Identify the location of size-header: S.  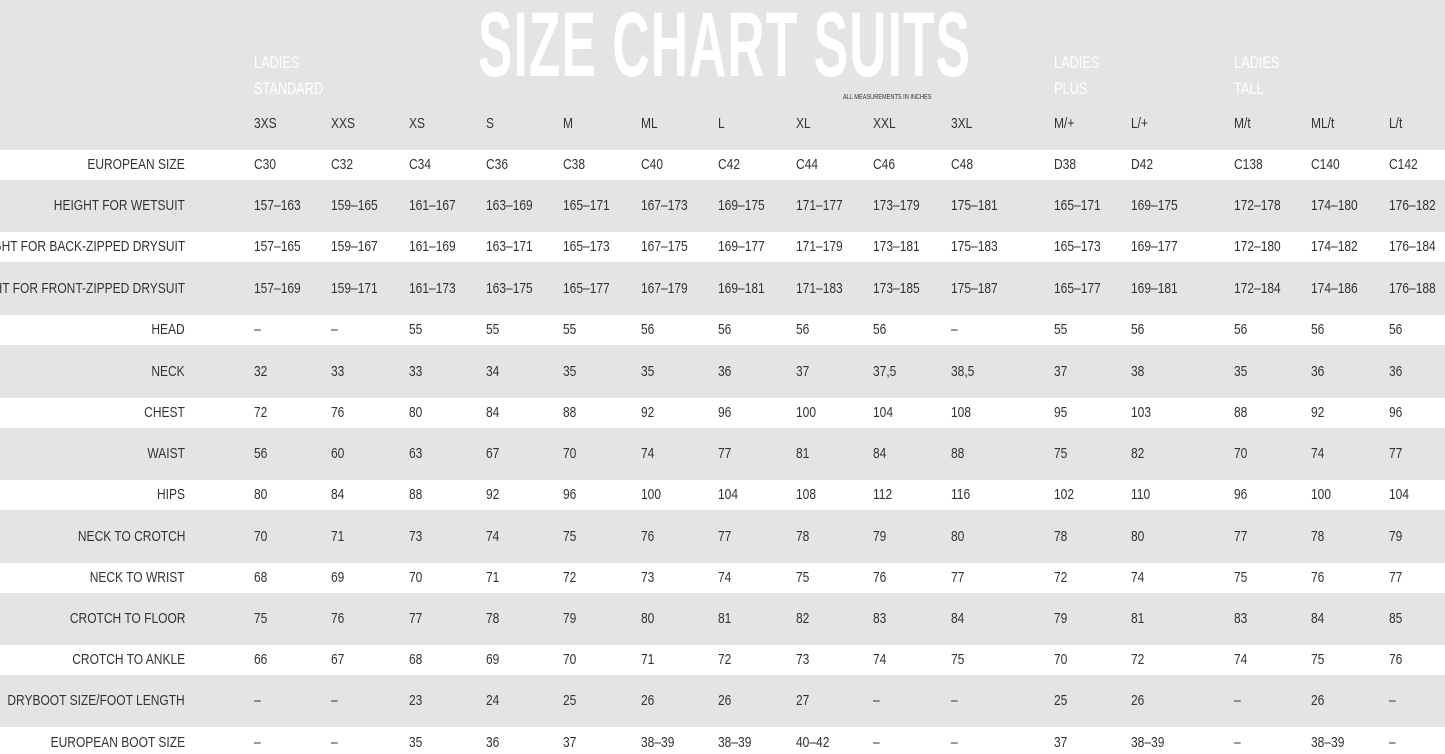
(490, 123).